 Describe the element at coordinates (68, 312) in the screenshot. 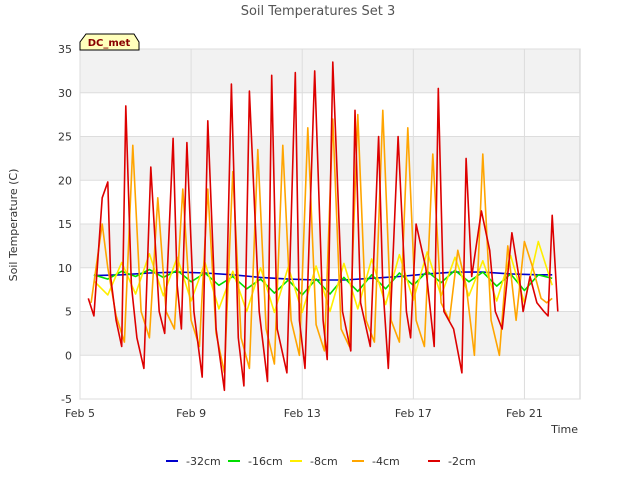

I see `y-tick-label: 5` at that location.